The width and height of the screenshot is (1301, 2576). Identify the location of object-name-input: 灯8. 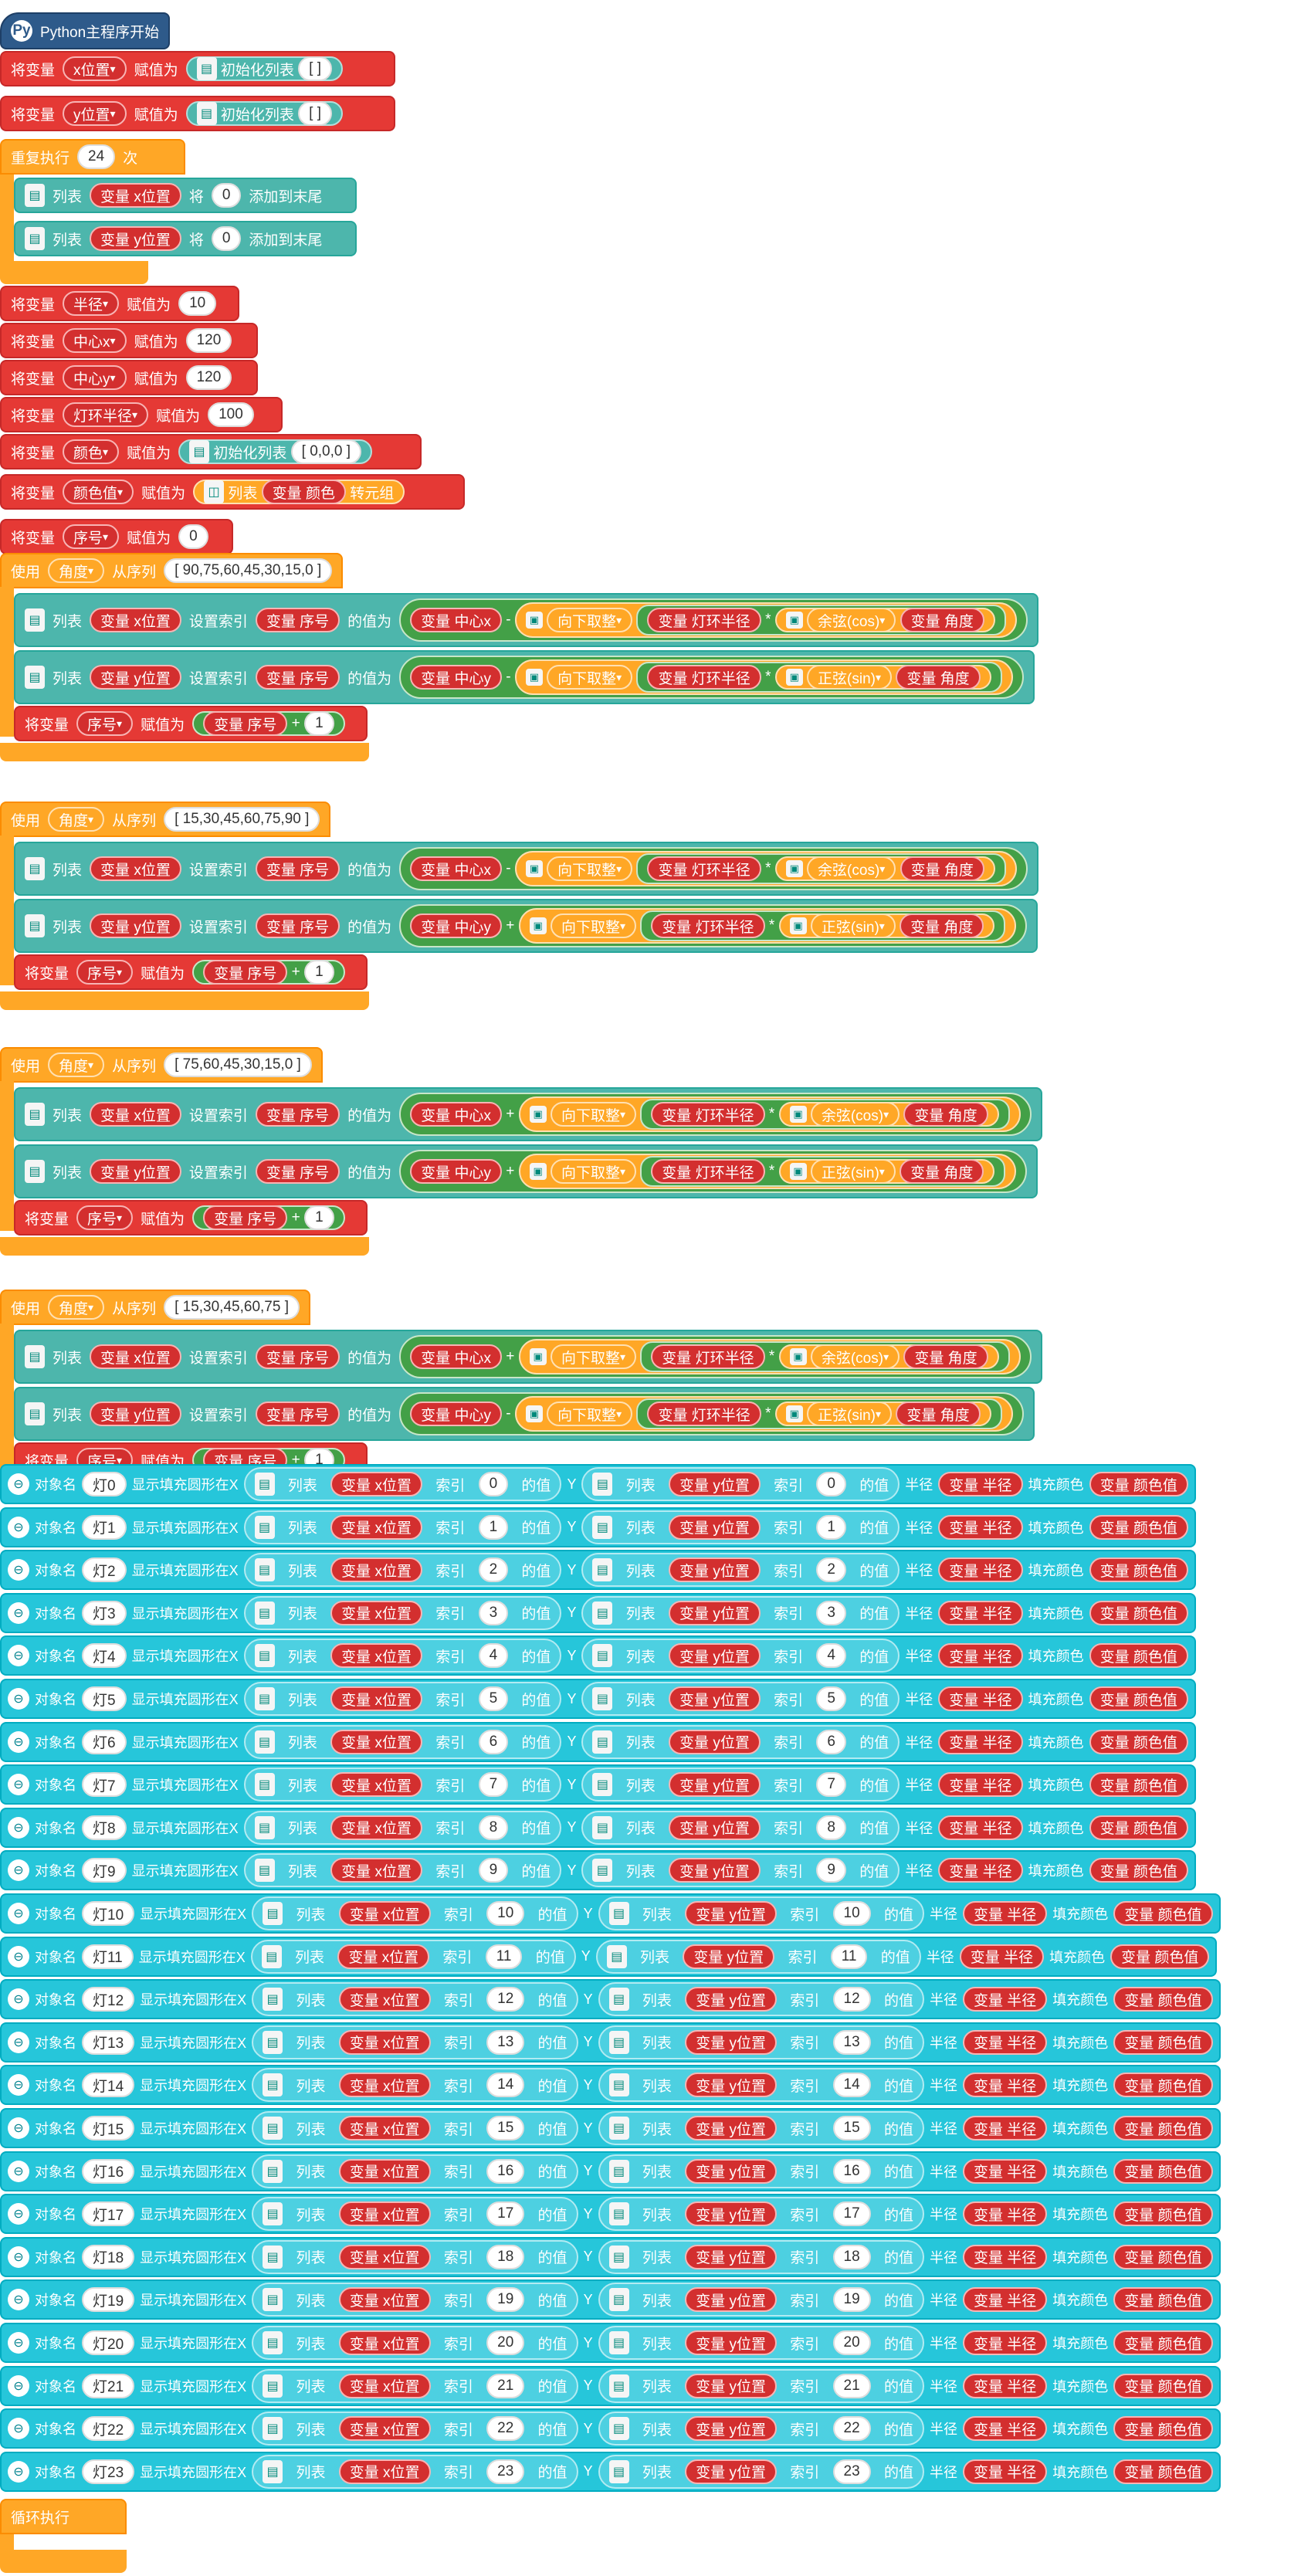
(104, 1827).